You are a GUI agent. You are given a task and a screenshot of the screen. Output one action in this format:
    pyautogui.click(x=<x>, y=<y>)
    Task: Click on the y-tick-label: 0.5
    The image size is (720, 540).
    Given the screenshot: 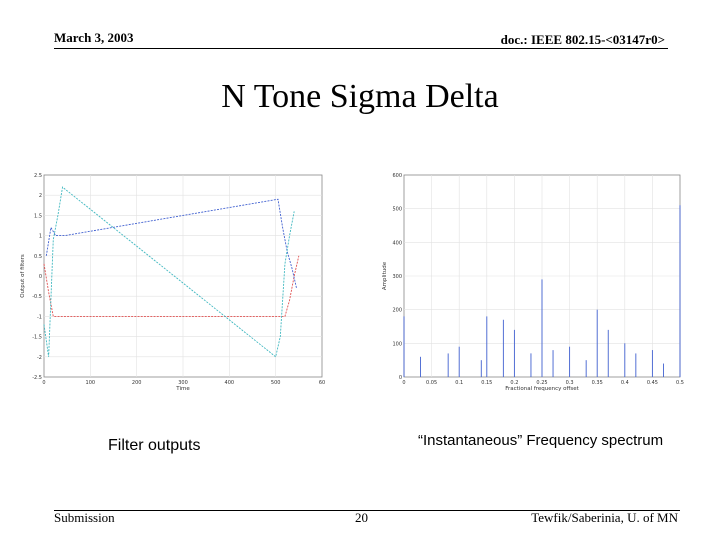 What is the action you would take?
    pyautogui.click(x=38, y=257)
    